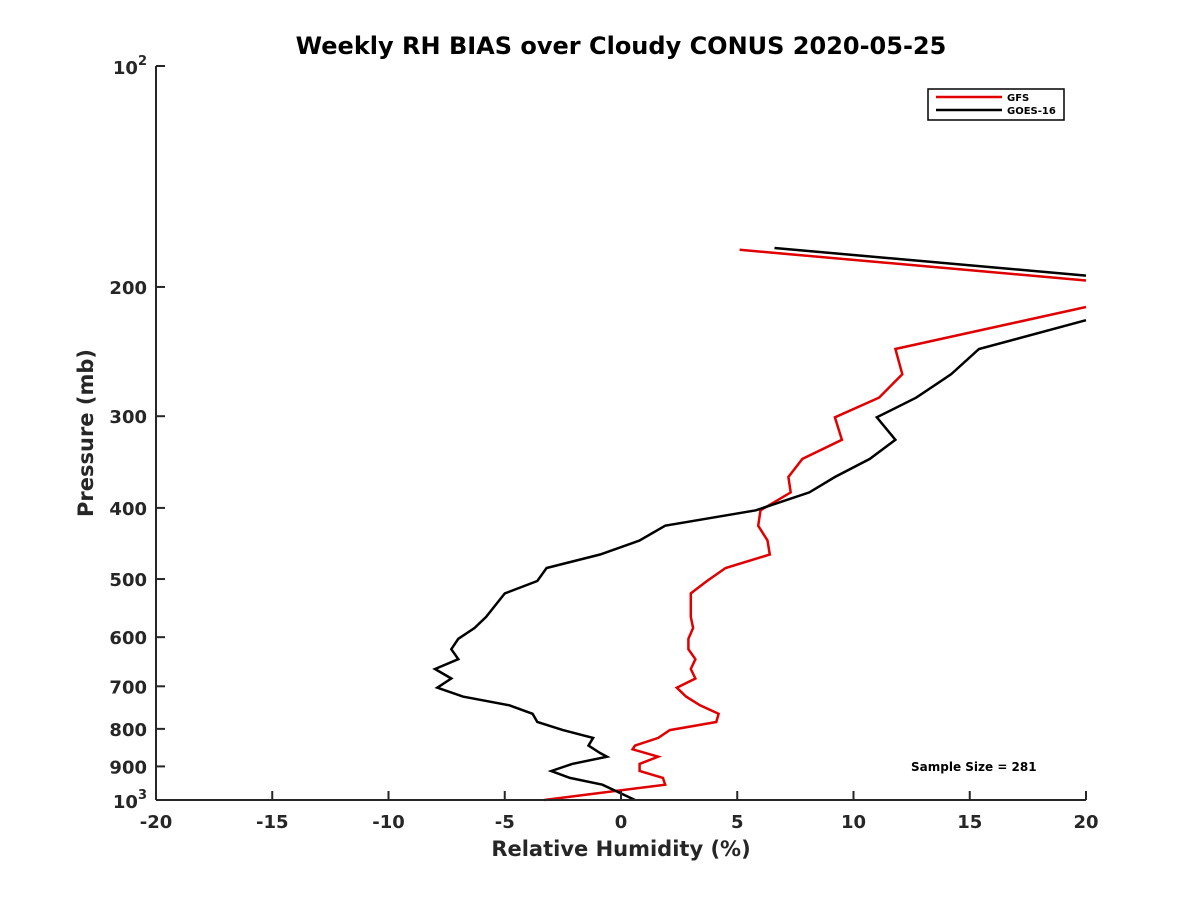  I want to click on x-tick-label: 10, so click(853, 822).